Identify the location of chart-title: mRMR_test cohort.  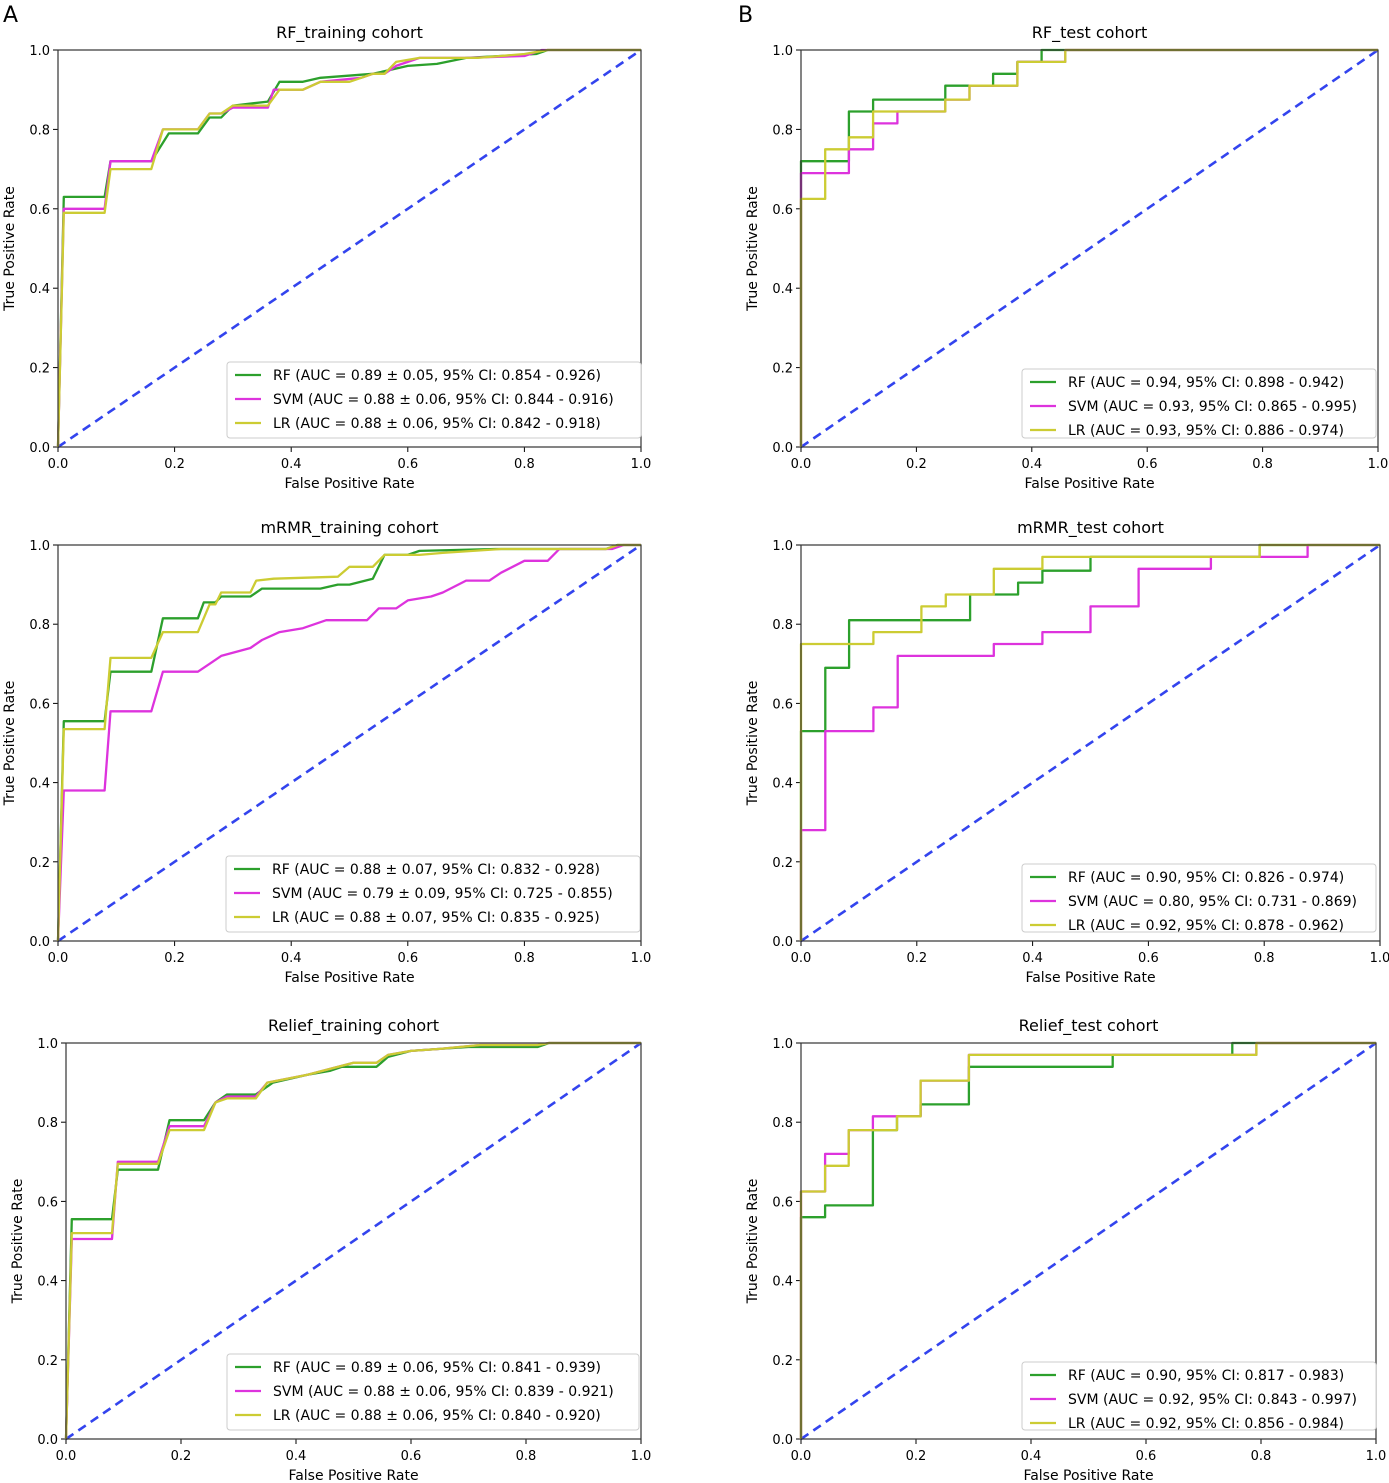
(1090, 528).